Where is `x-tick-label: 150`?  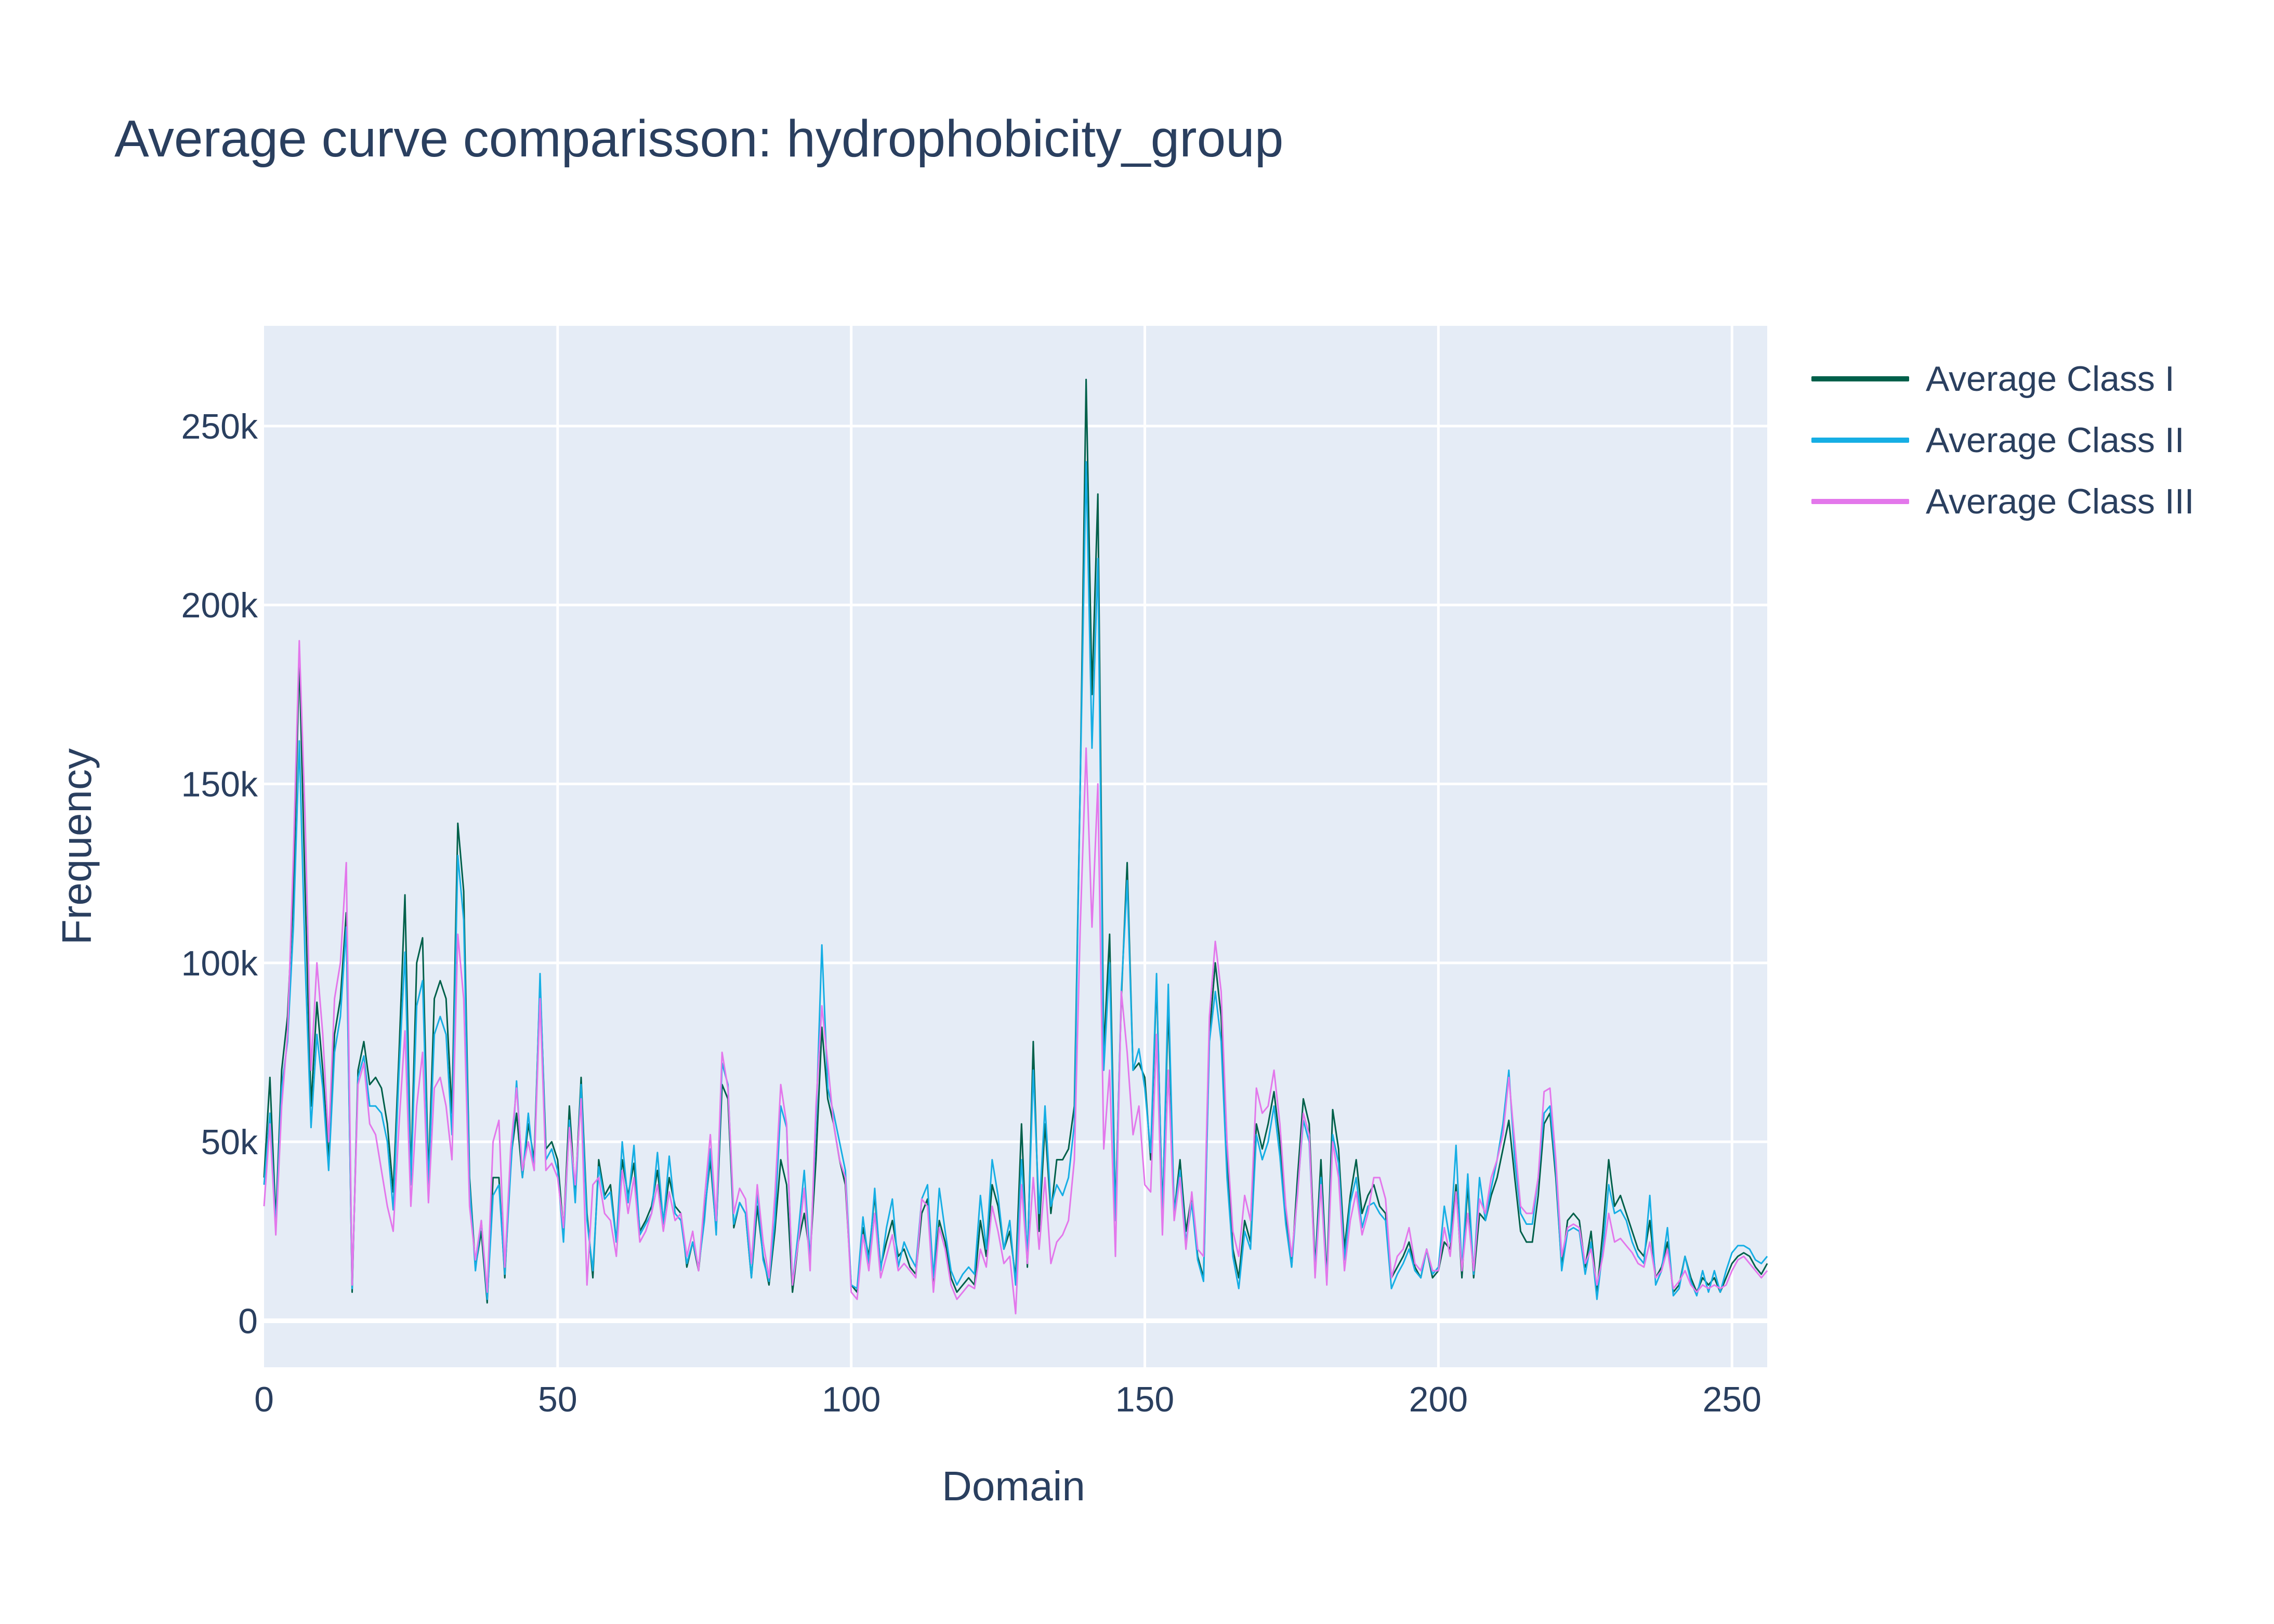
x-tick-label: 150 is located at coordinates (1144, 1399).